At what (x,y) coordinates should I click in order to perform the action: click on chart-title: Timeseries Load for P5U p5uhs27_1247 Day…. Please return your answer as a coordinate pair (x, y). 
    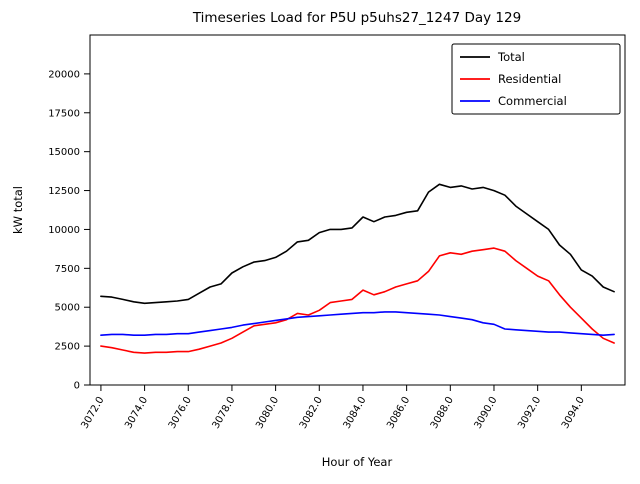
    Looking at the image, I should click on (356, 18).